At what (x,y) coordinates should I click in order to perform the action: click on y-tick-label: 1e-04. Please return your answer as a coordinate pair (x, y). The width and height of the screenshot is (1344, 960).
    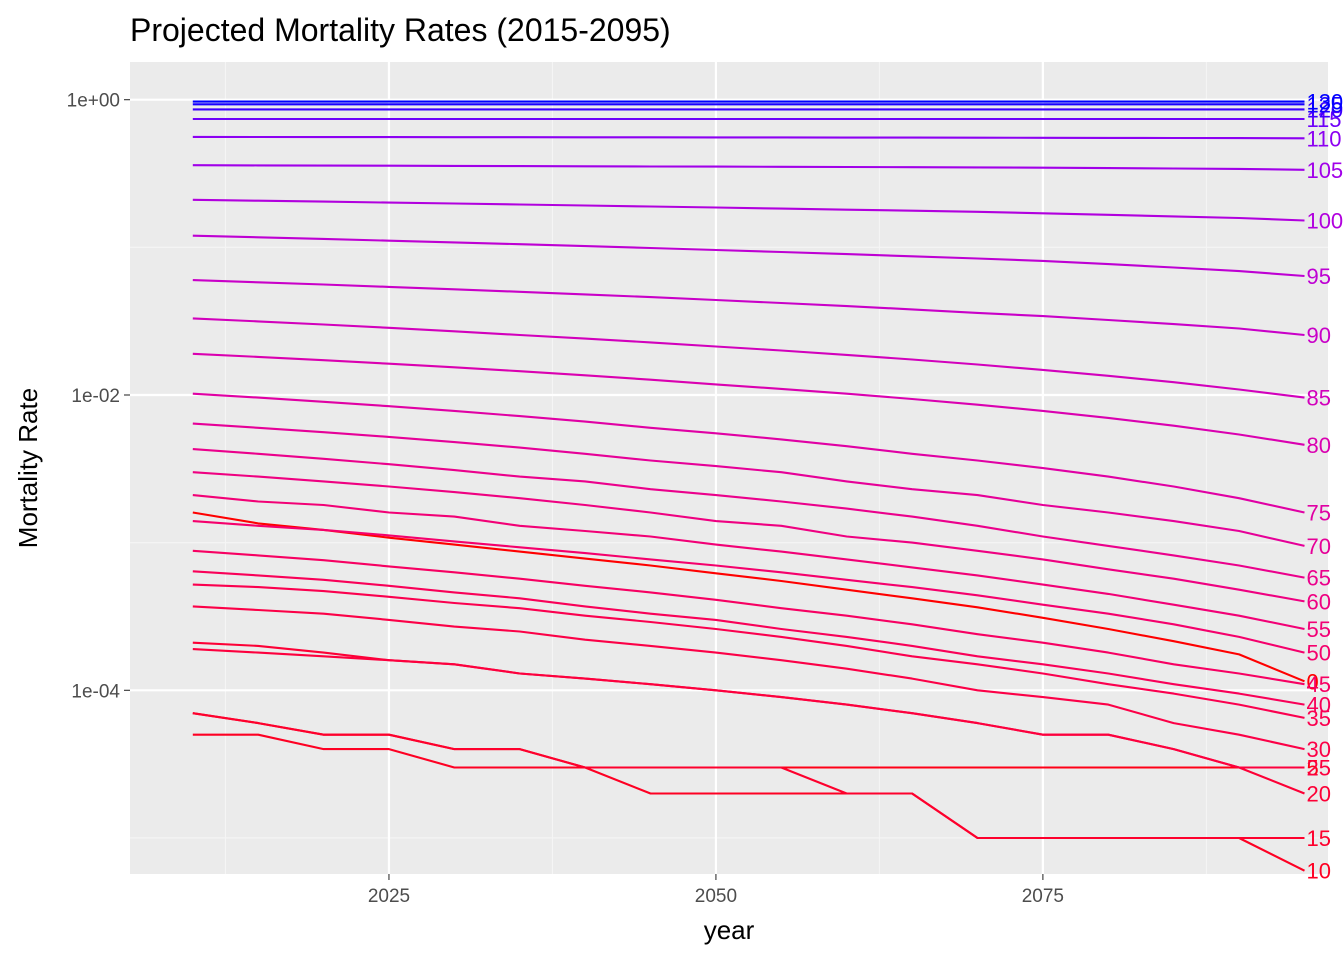
    Looking at the image, I should click on (95, 691).